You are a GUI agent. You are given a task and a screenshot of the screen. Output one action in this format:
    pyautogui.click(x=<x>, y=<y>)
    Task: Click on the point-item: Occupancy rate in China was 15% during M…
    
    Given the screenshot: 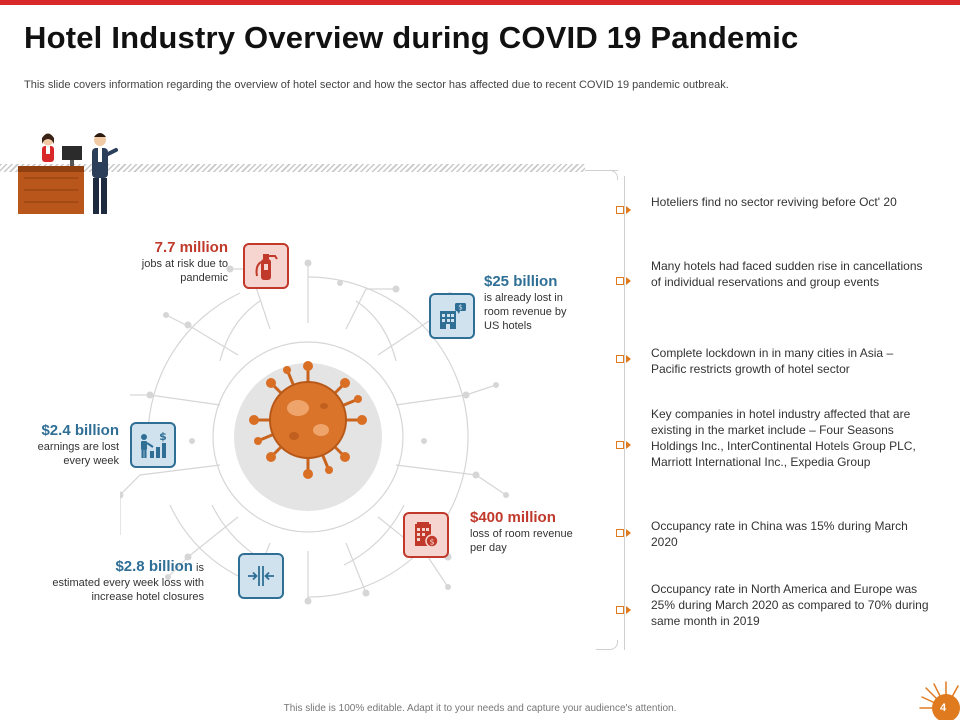 What is the action you would take?
    pyautogui.click(x=779, y=534)
    